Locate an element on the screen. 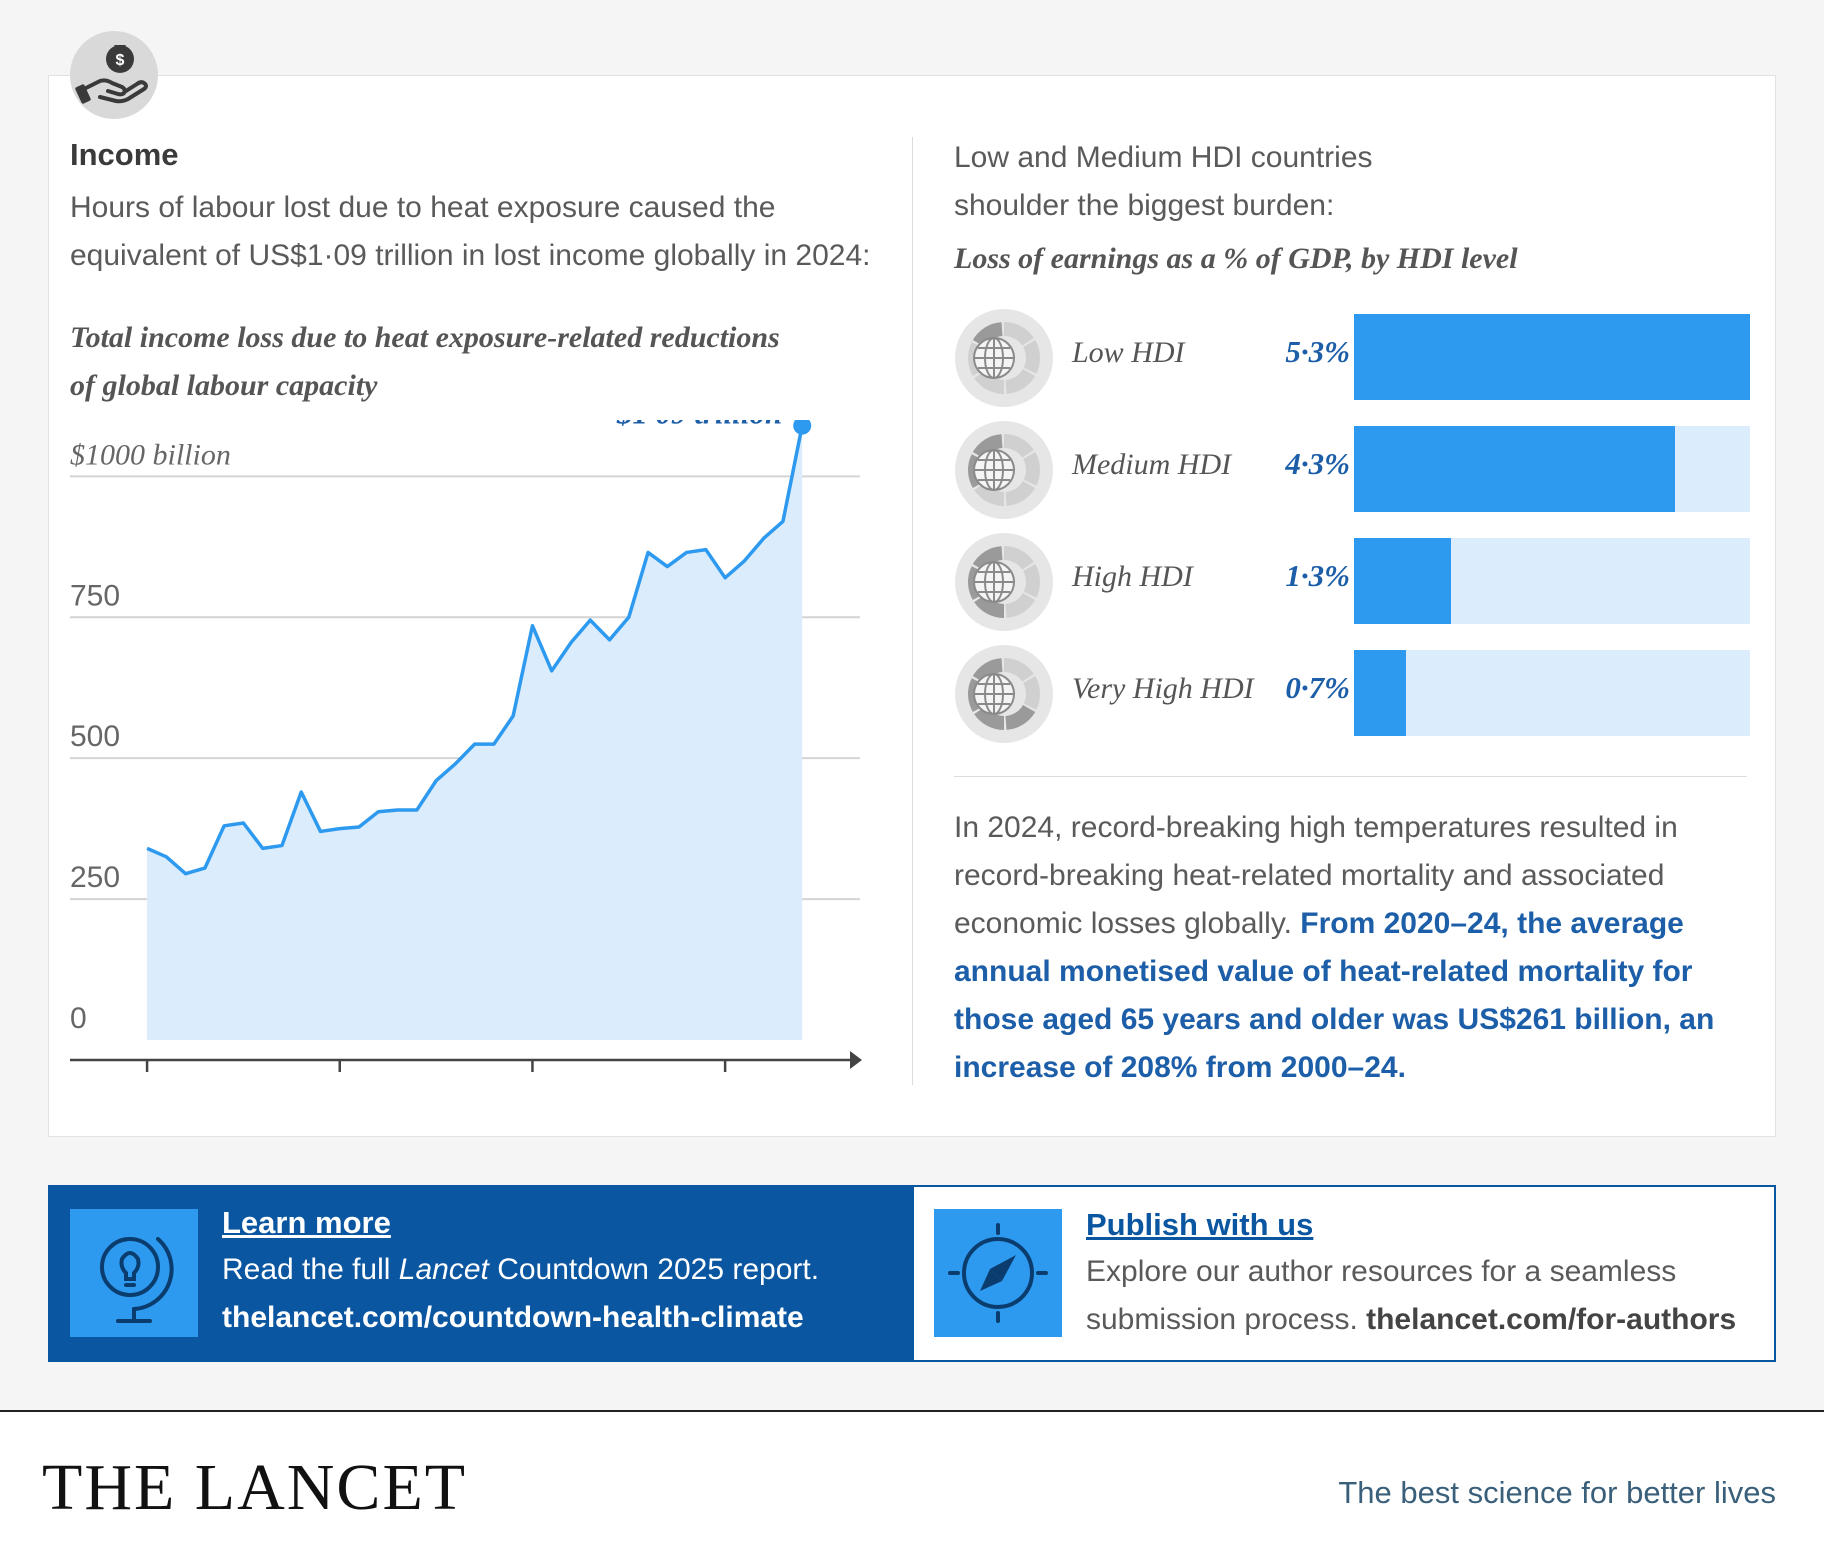 This screenshot has height=1541, width=1824. publish-with-us-link: Publish with us is located at coordinates (1200, 1224).